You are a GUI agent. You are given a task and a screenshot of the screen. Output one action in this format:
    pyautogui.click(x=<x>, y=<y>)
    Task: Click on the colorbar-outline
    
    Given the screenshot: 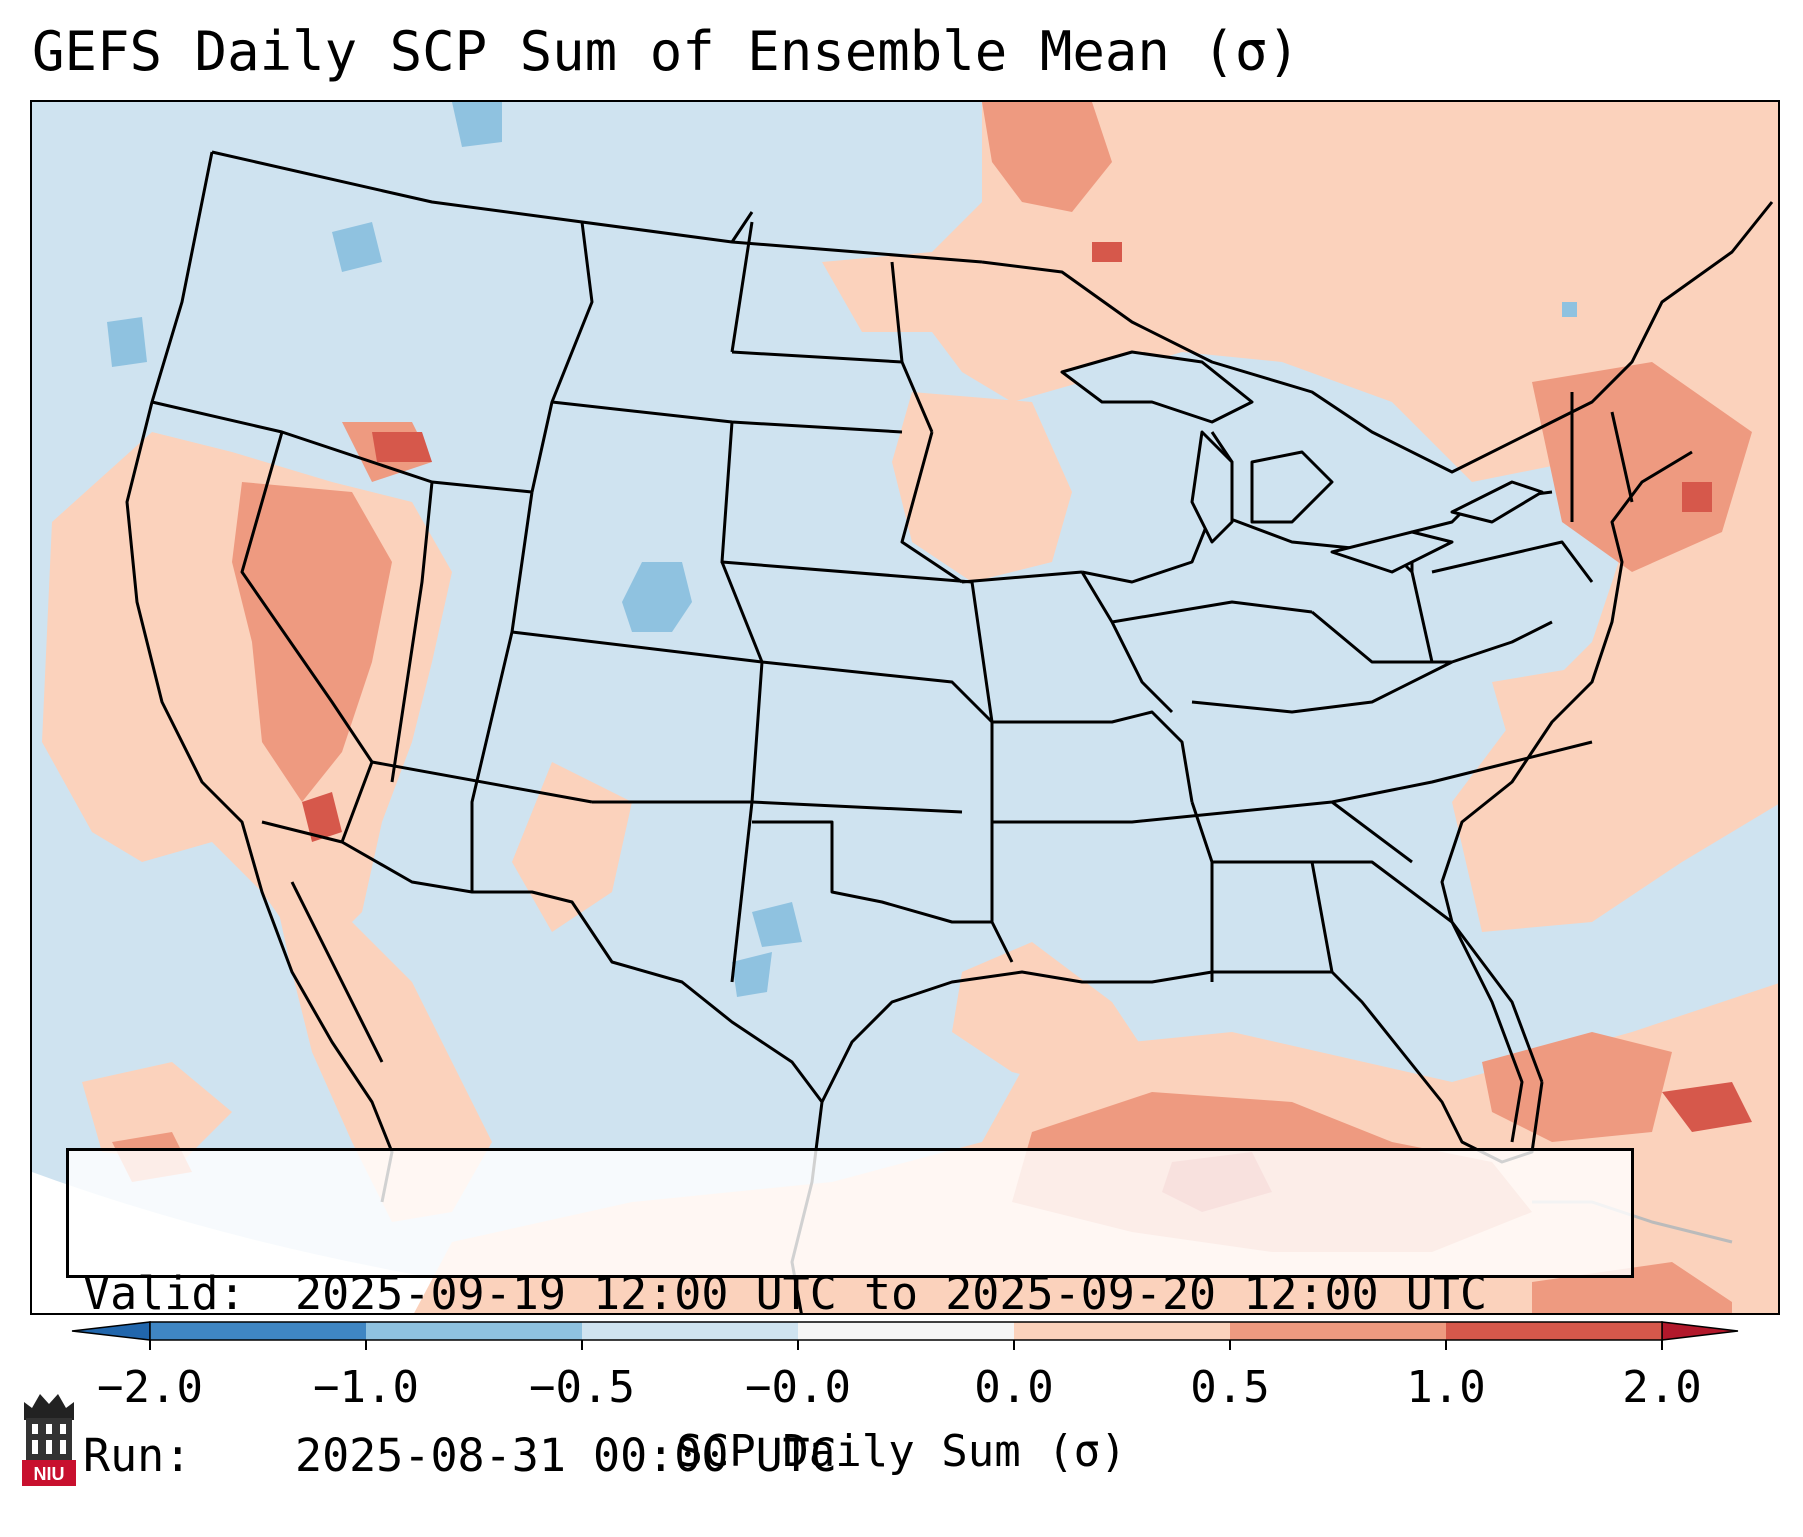 What is the action you would take?
    pyautogui.click(x=906, y=1331)
    